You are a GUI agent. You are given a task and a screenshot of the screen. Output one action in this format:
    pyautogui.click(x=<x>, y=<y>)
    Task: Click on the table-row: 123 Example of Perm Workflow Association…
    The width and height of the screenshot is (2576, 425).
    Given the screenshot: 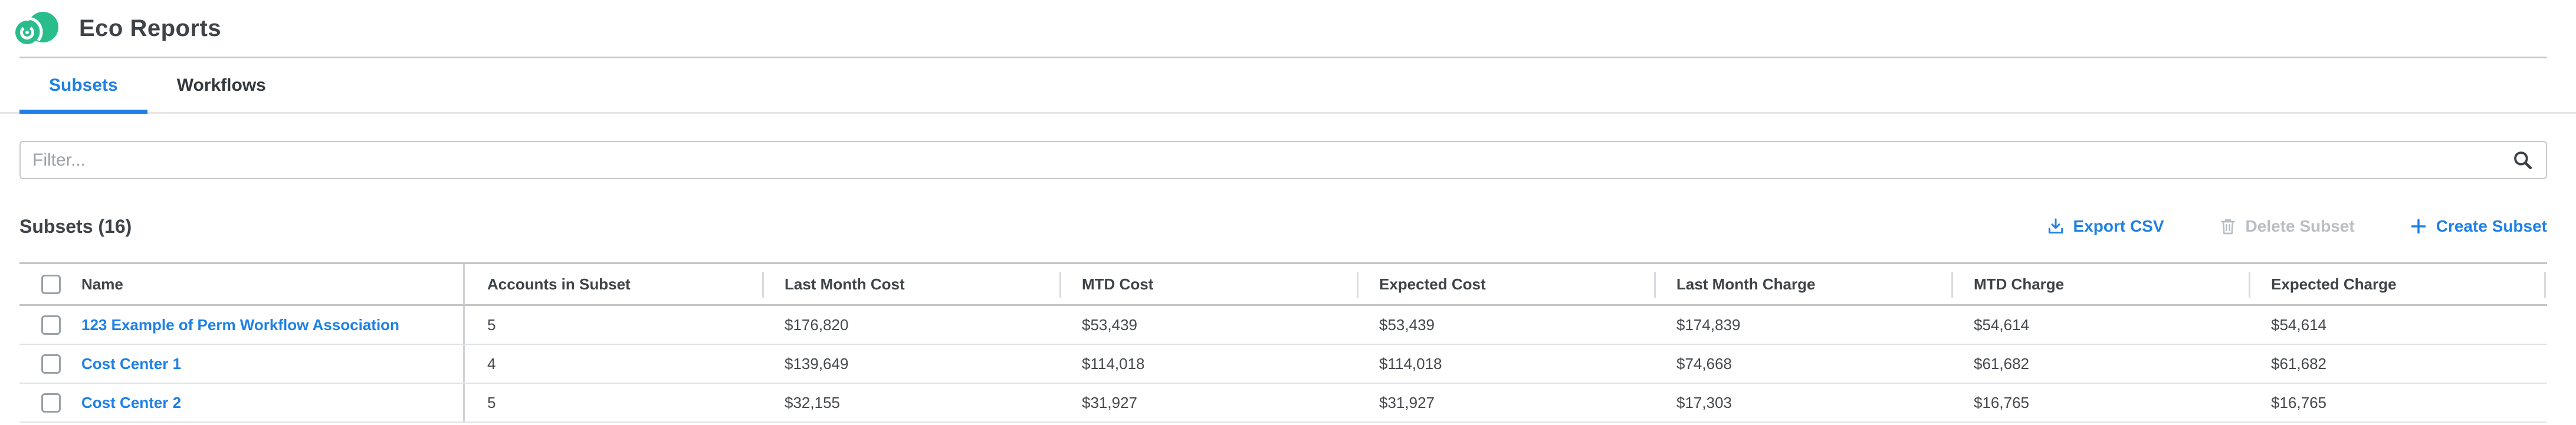 What is the action you would take?
    pyautogui.click(x=1283, y=325)
    